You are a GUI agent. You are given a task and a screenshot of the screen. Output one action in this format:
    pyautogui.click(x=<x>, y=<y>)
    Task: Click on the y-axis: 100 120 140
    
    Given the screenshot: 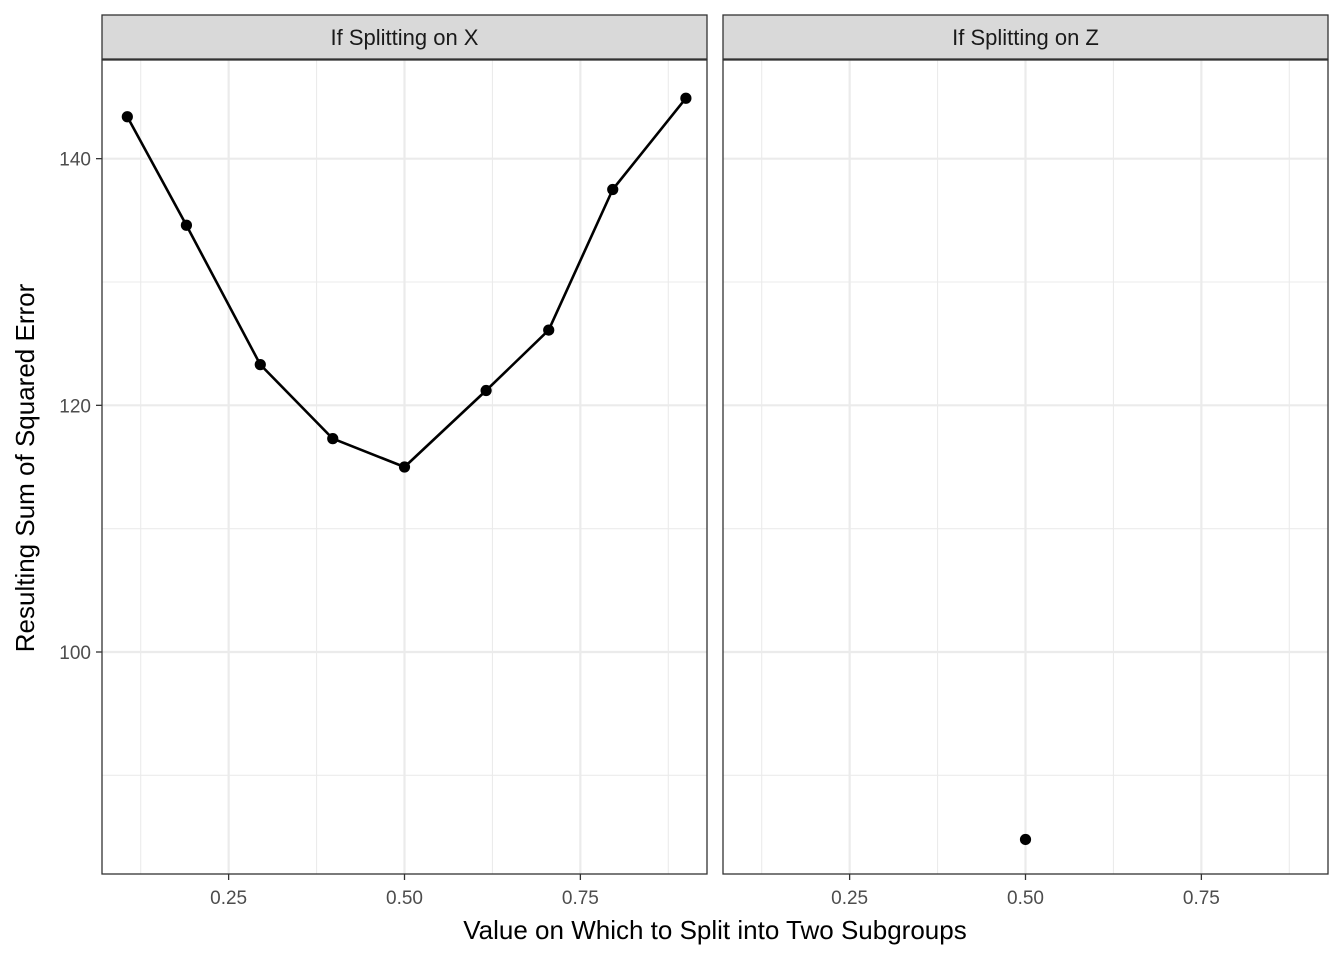 What is the action you would take?
    pyautogui.click(x=80, y=407)
    